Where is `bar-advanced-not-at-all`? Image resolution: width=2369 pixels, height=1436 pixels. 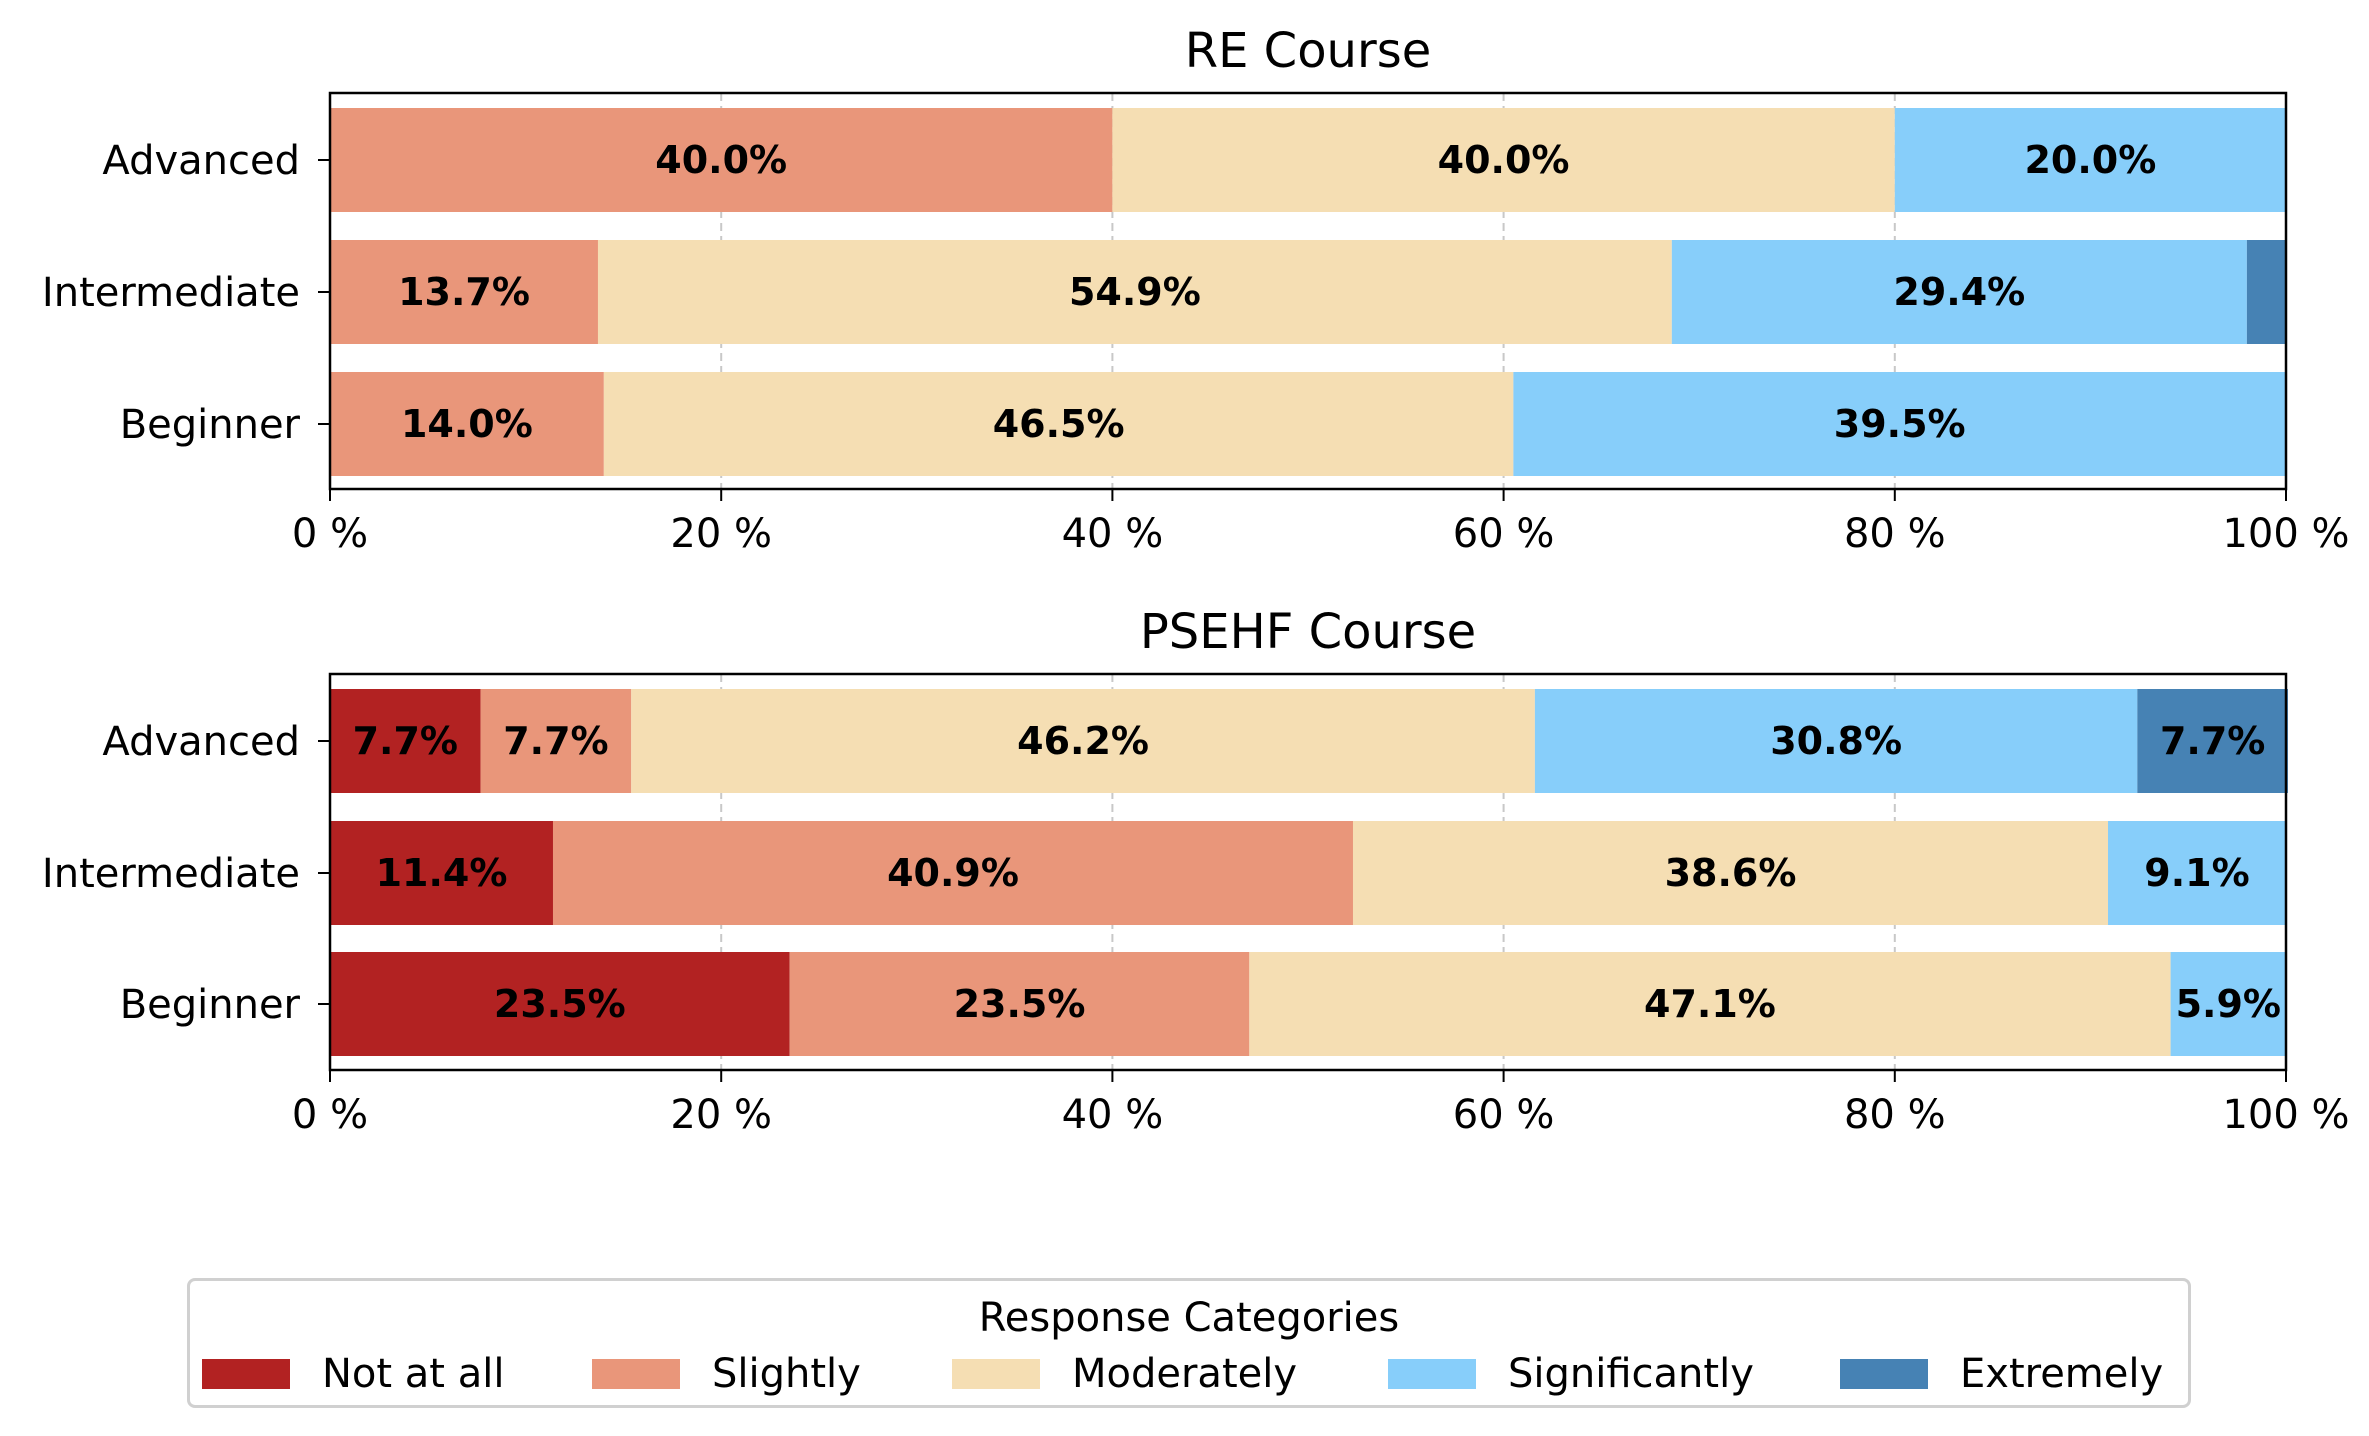
bar-advanced-not-at-all is located at coordinates (405, 741).